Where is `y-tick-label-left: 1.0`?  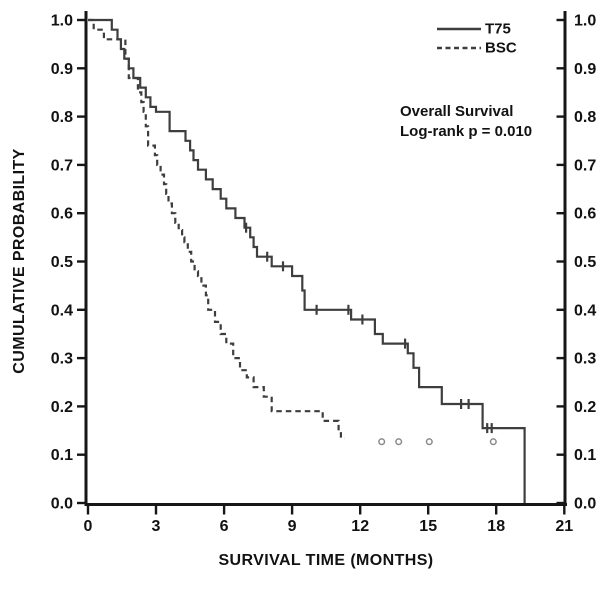 y-tick-label-left: 1.0 is located at coordinates (62, 21).